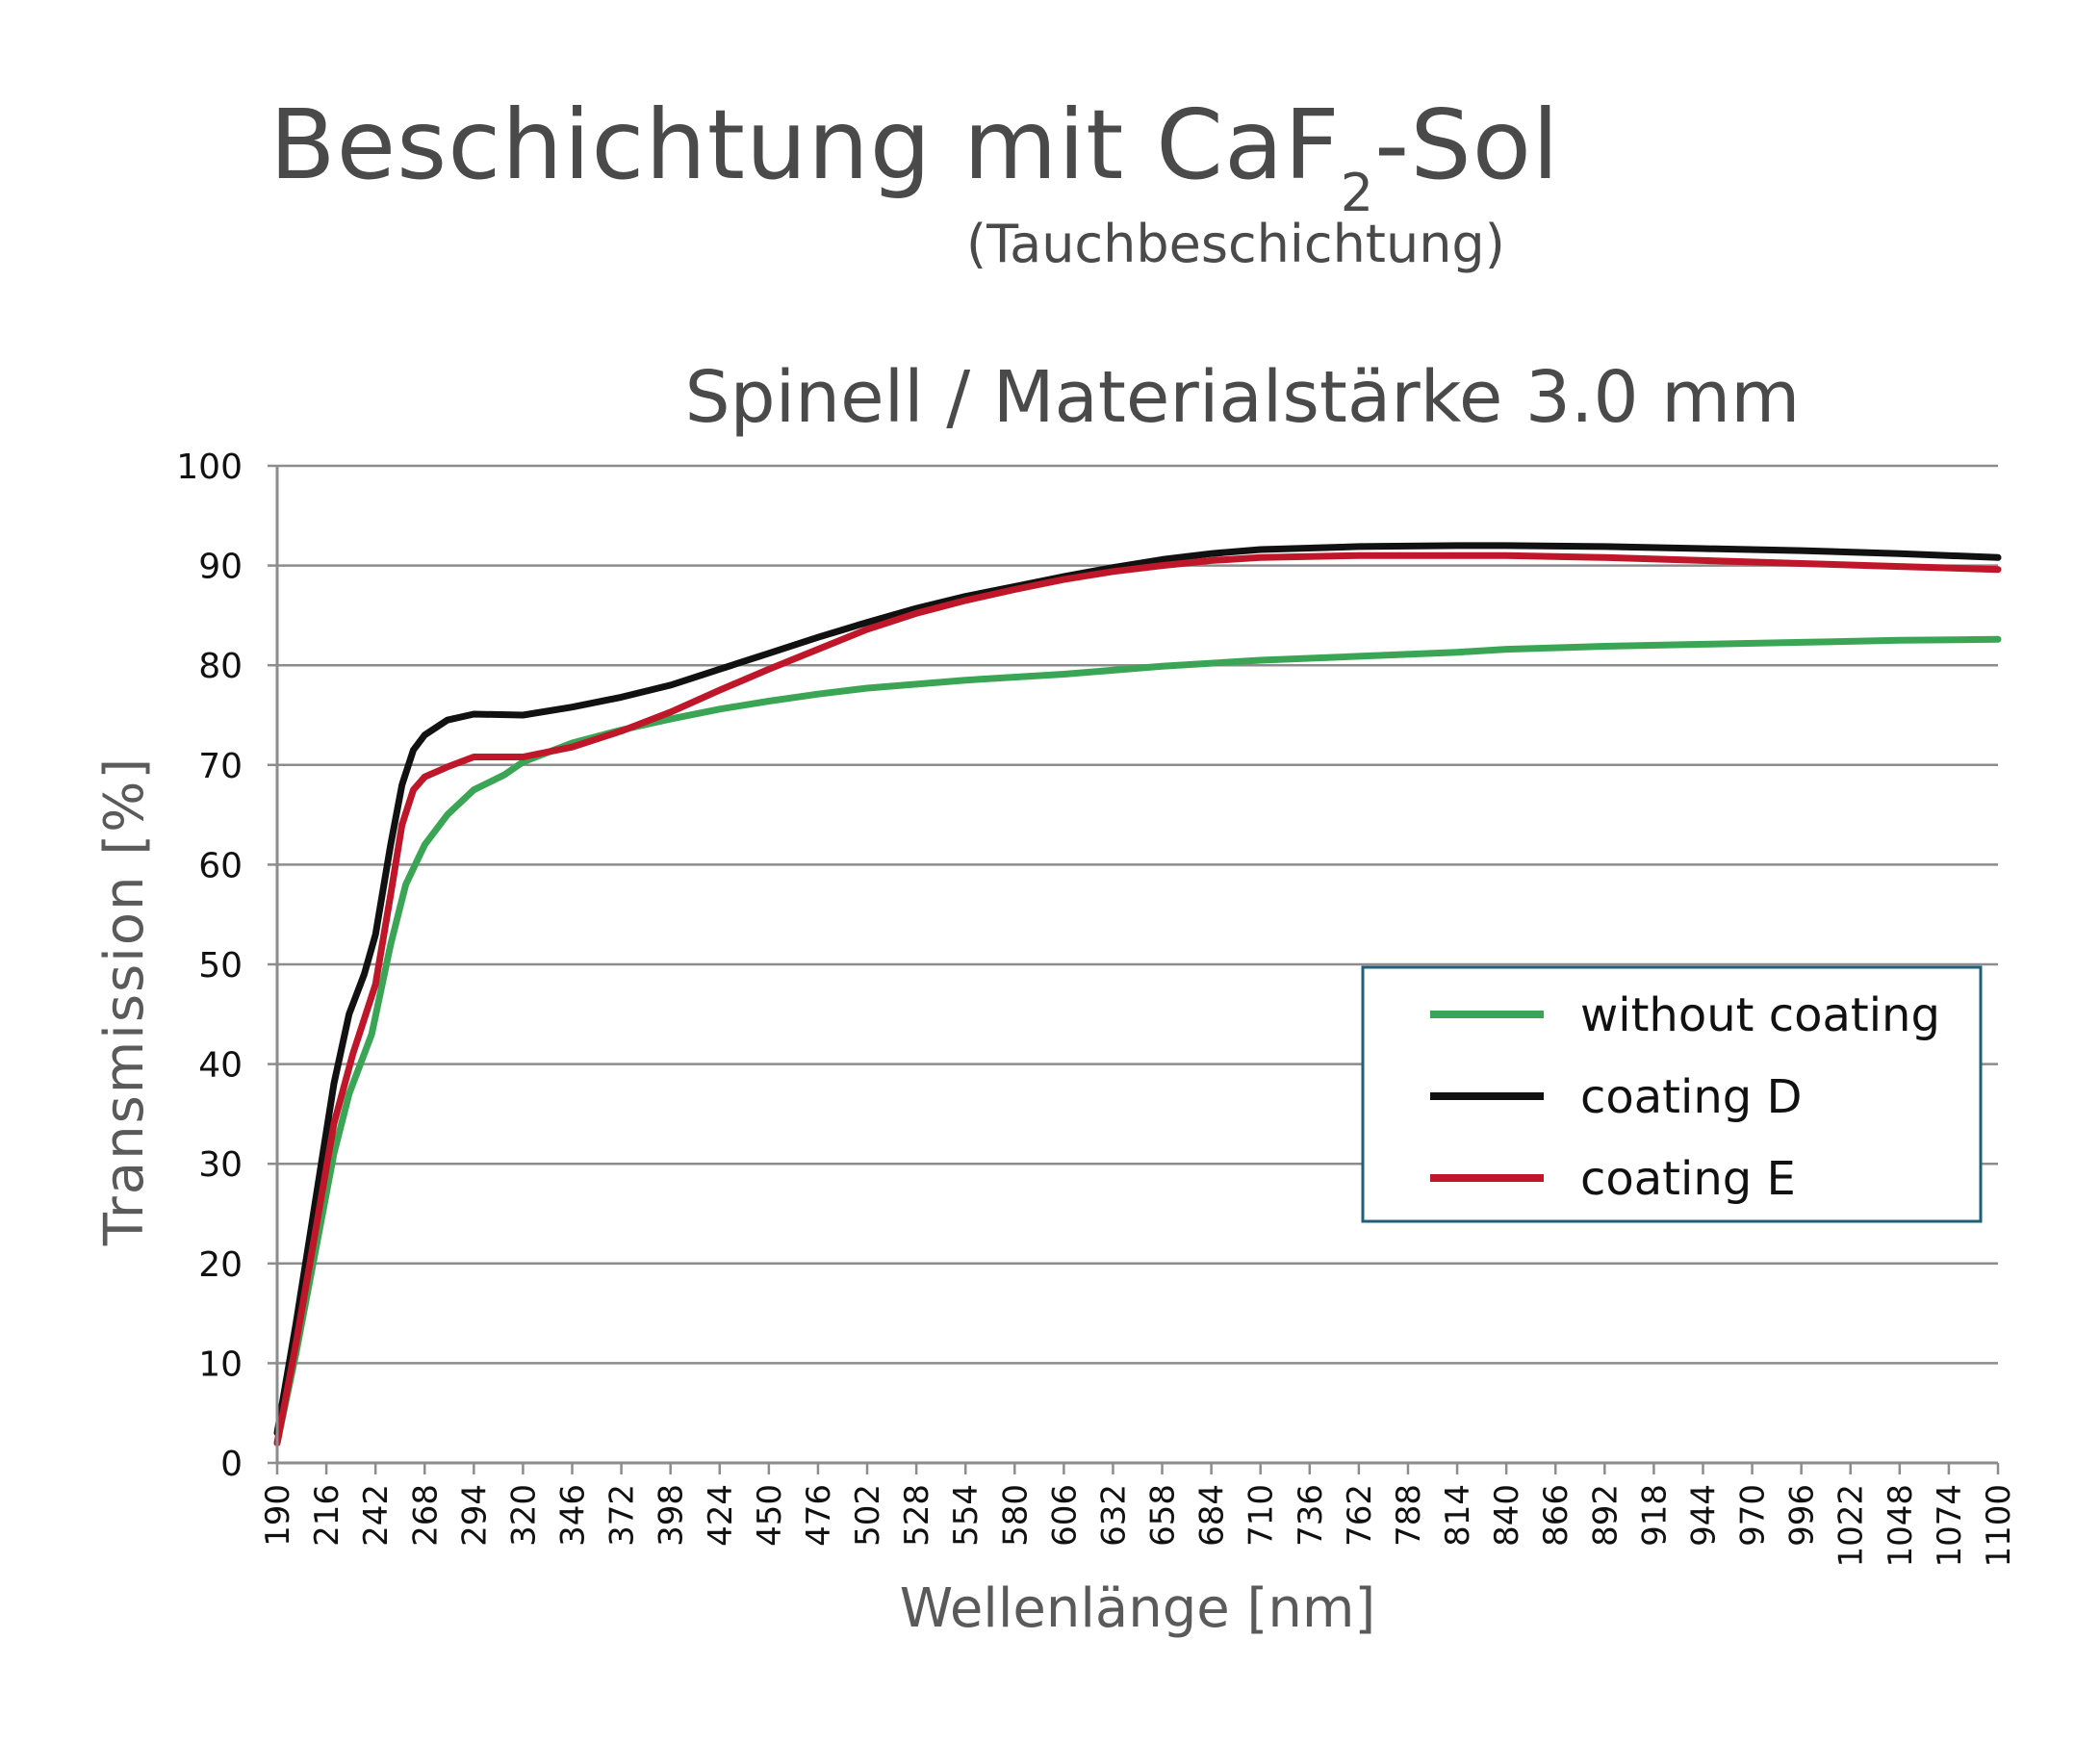  What do you see at coordinates (1212, 1515) in the screenshot?
I see `x-tick-684: 684` at bounding box center [1212, 1515].